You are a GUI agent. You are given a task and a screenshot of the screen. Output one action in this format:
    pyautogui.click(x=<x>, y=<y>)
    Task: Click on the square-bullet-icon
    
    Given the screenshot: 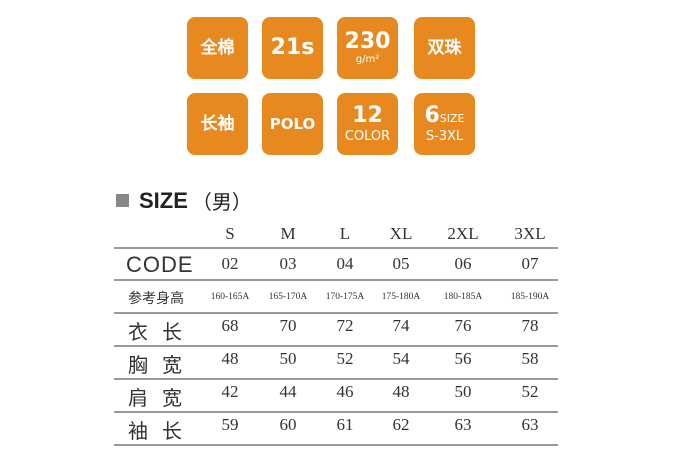 What is the action you would take?
    pyautogui.click(x=122, y=200)
    